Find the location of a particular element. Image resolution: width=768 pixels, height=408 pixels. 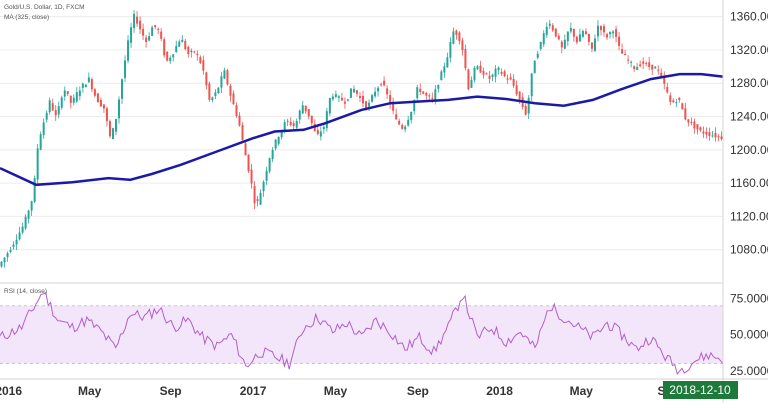

price-tick-label: 1280.00 is located at coordinates (749, 83).